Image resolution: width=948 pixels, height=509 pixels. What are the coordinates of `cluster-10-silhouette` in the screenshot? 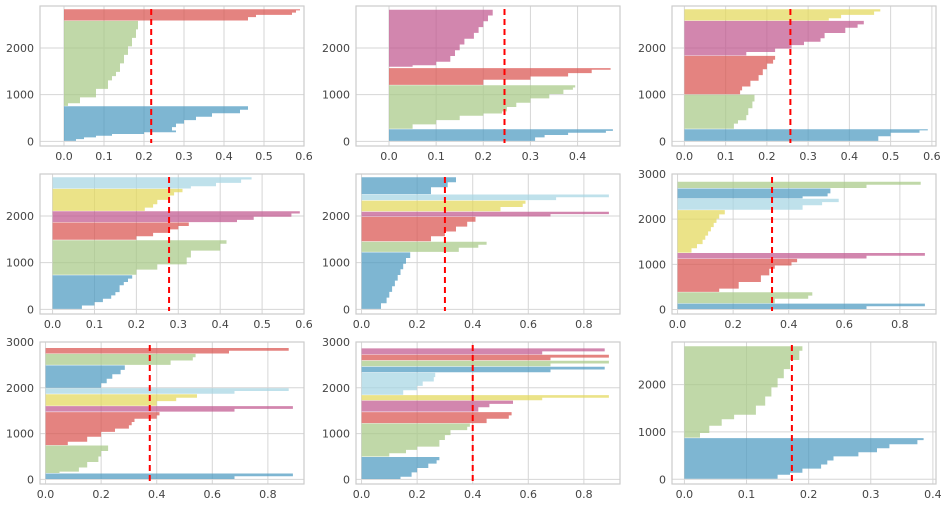 It's located at (483, 351).